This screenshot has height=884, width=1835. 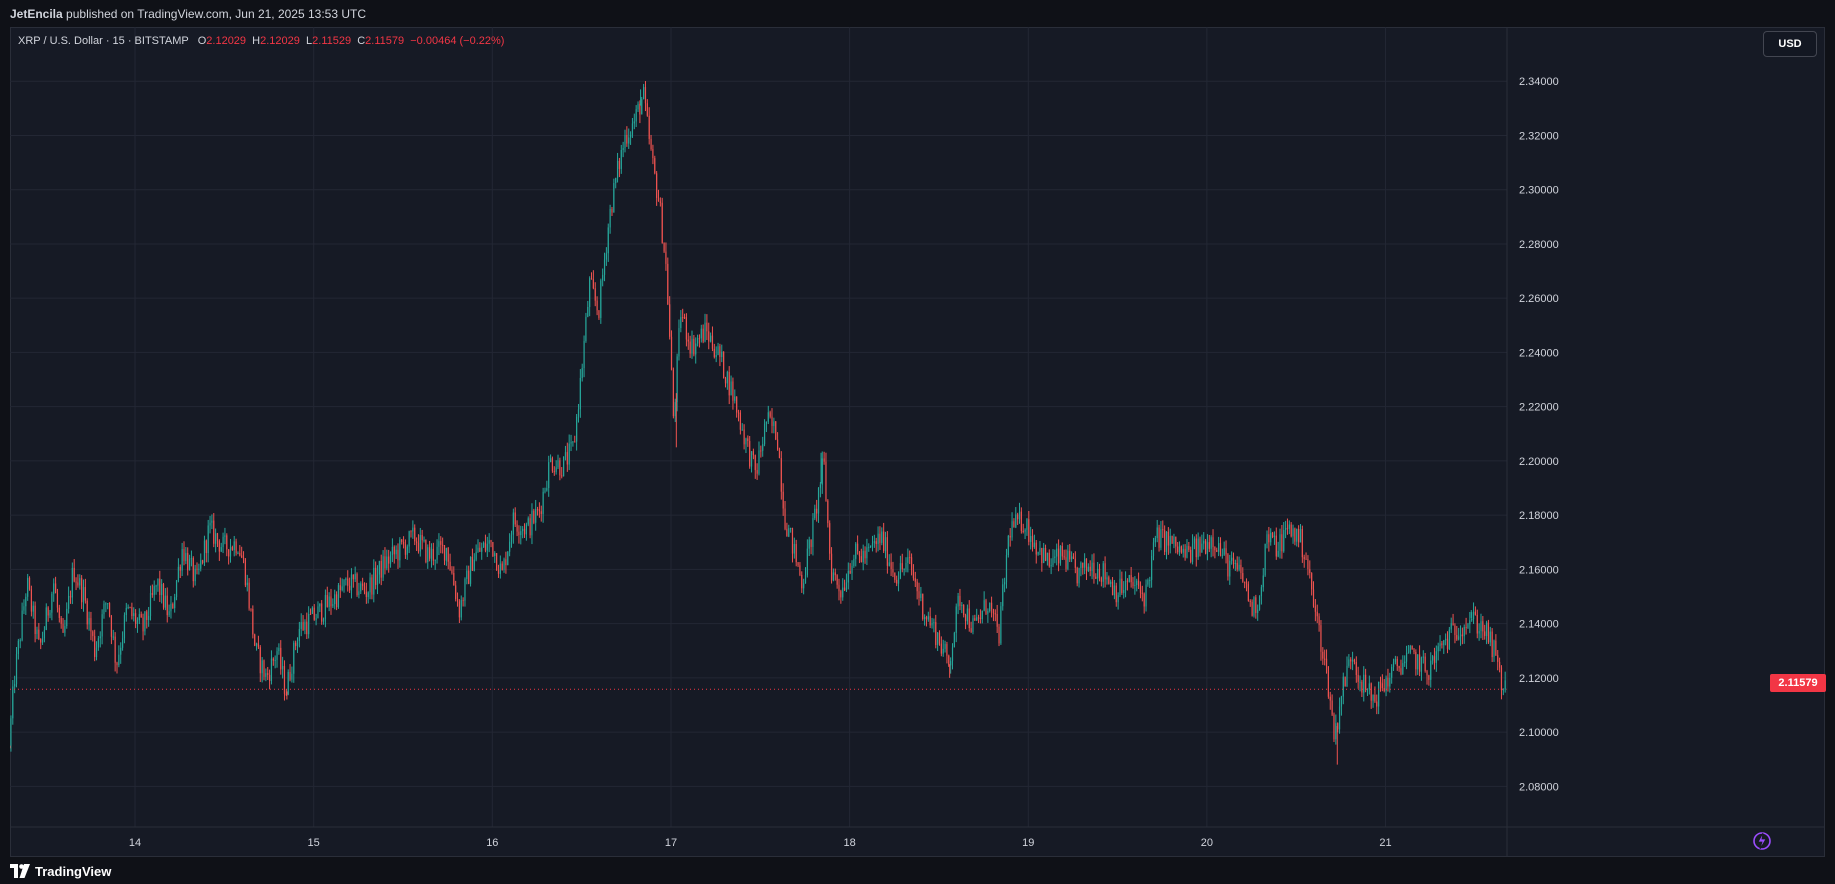 I want to click on y-tick-label: 2.14000, so click(x=1539, y=625).